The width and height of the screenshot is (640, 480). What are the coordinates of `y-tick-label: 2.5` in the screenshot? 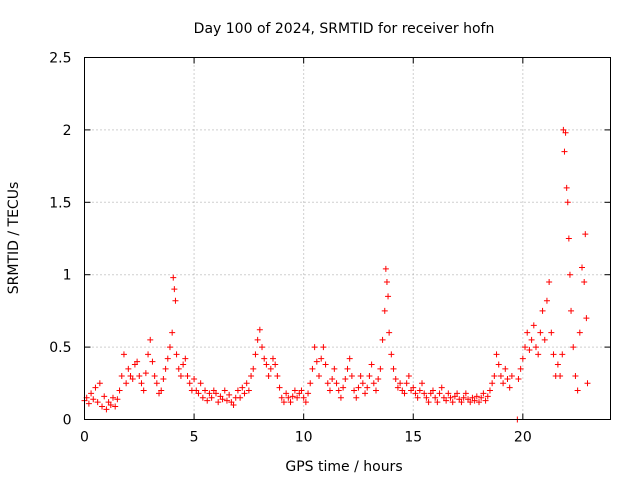 It's located at (60, 59).